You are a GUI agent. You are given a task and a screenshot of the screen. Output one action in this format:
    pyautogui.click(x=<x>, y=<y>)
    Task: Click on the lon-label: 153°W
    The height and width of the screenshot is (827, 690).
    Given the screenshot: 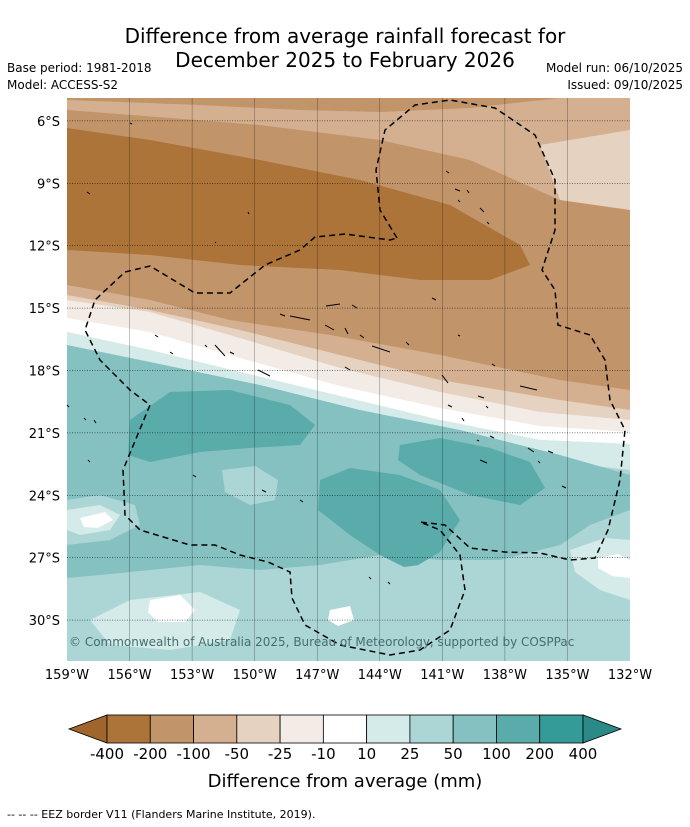 What is the action you would take?
    pyautogui.click(x=192, y=675)
    